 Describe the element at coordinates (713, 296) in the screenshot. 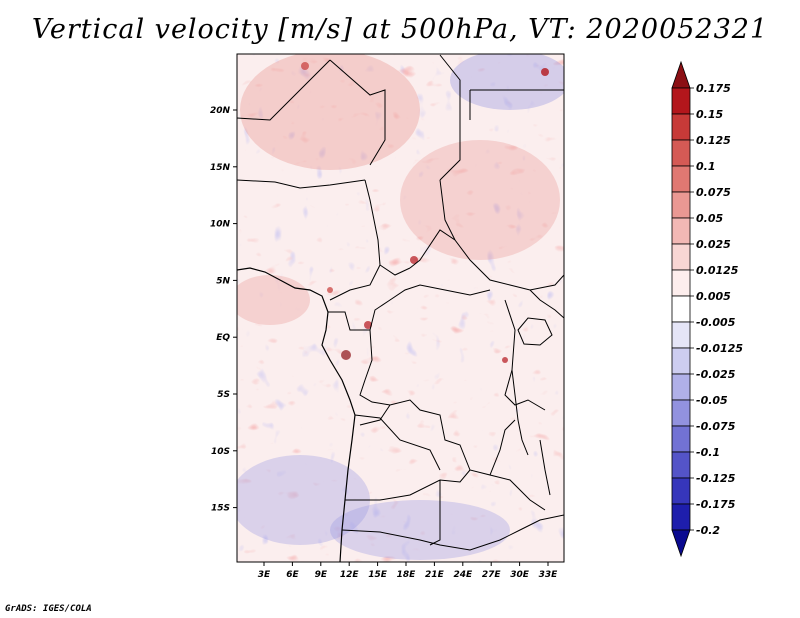

I see `colorbar-label: 0.005` at that location.